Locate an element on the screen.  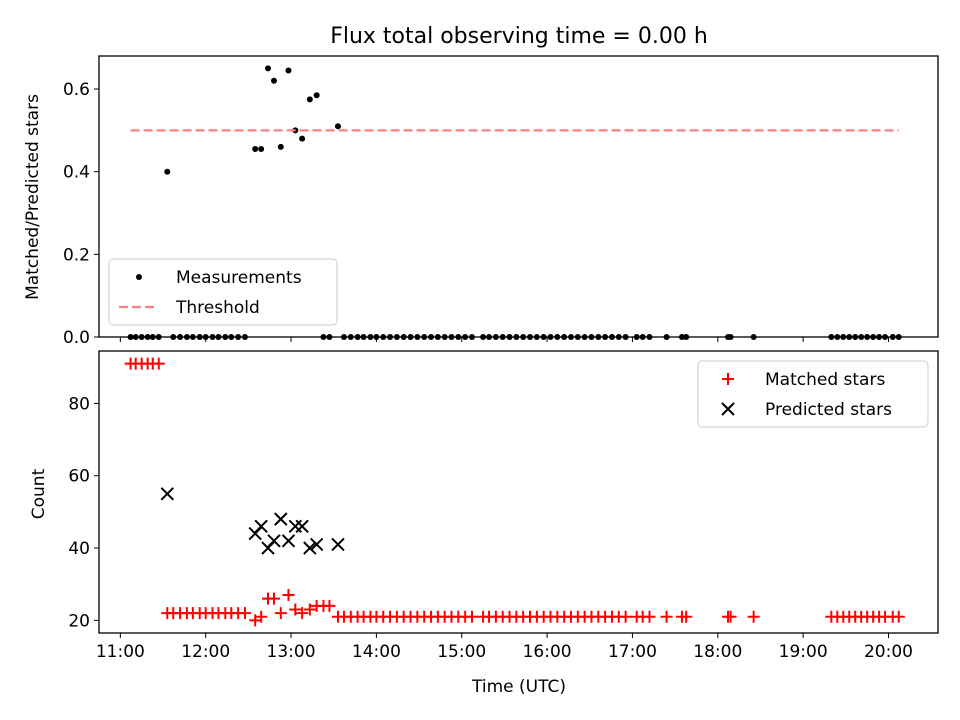
chart-title: Flux total observing time = 0.00 h is located at coordinates (519, 36).